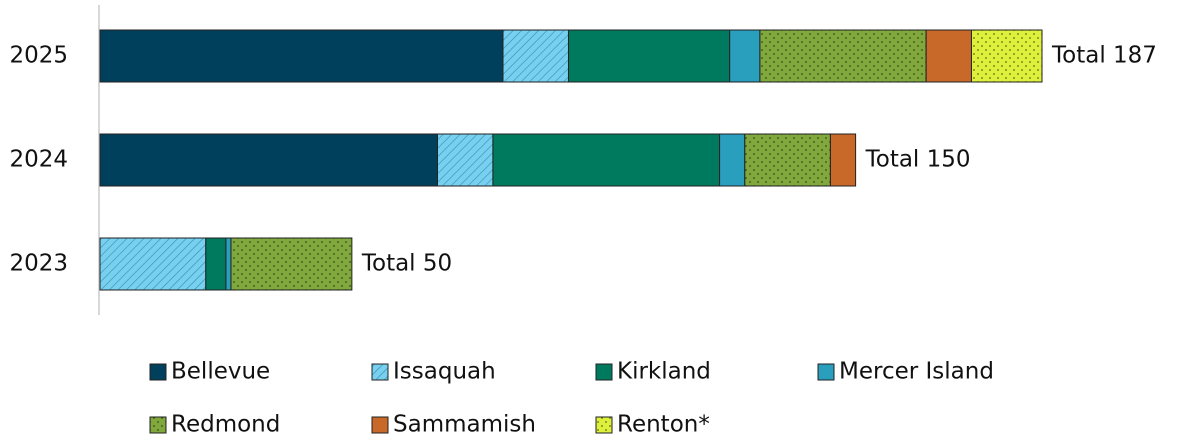 The image size is (1177, 440). What do you see at coordinates (1104, 56) in the screenshot?
I see `total-label: Total 187` at bounding box center [1104, 56].